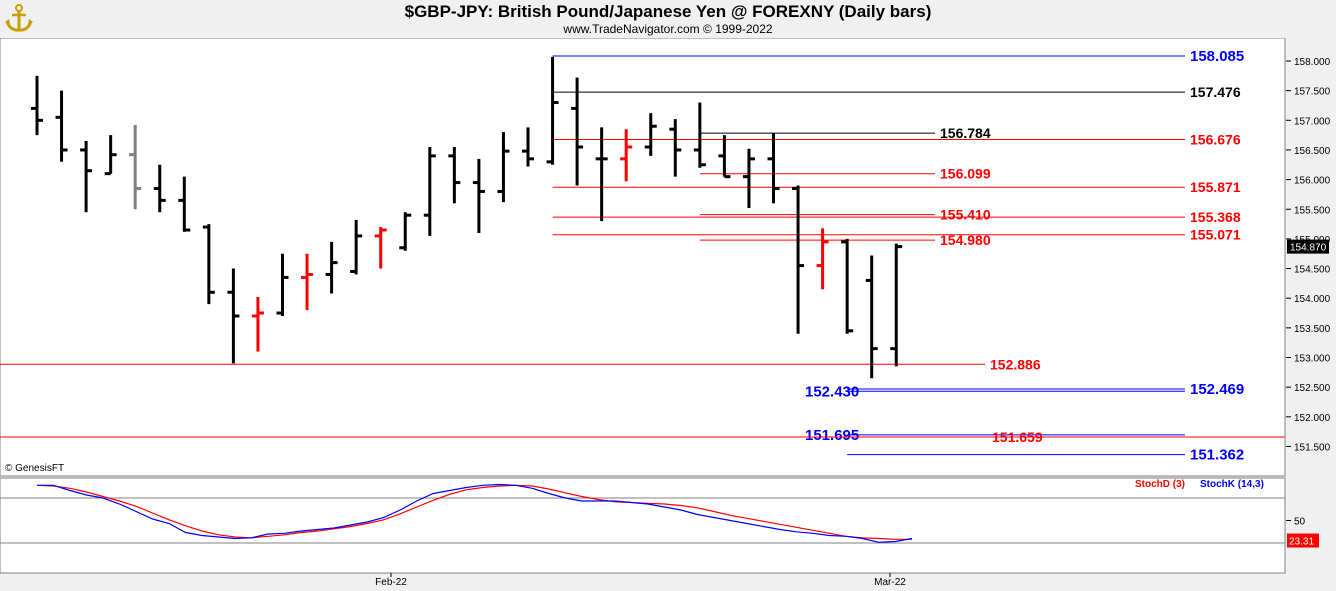 The width and height of the screenshot is (1336, 591). Describe the element at coordinates (1017, 437) in the screenshot. I see `level-label: 151.659` at that location.